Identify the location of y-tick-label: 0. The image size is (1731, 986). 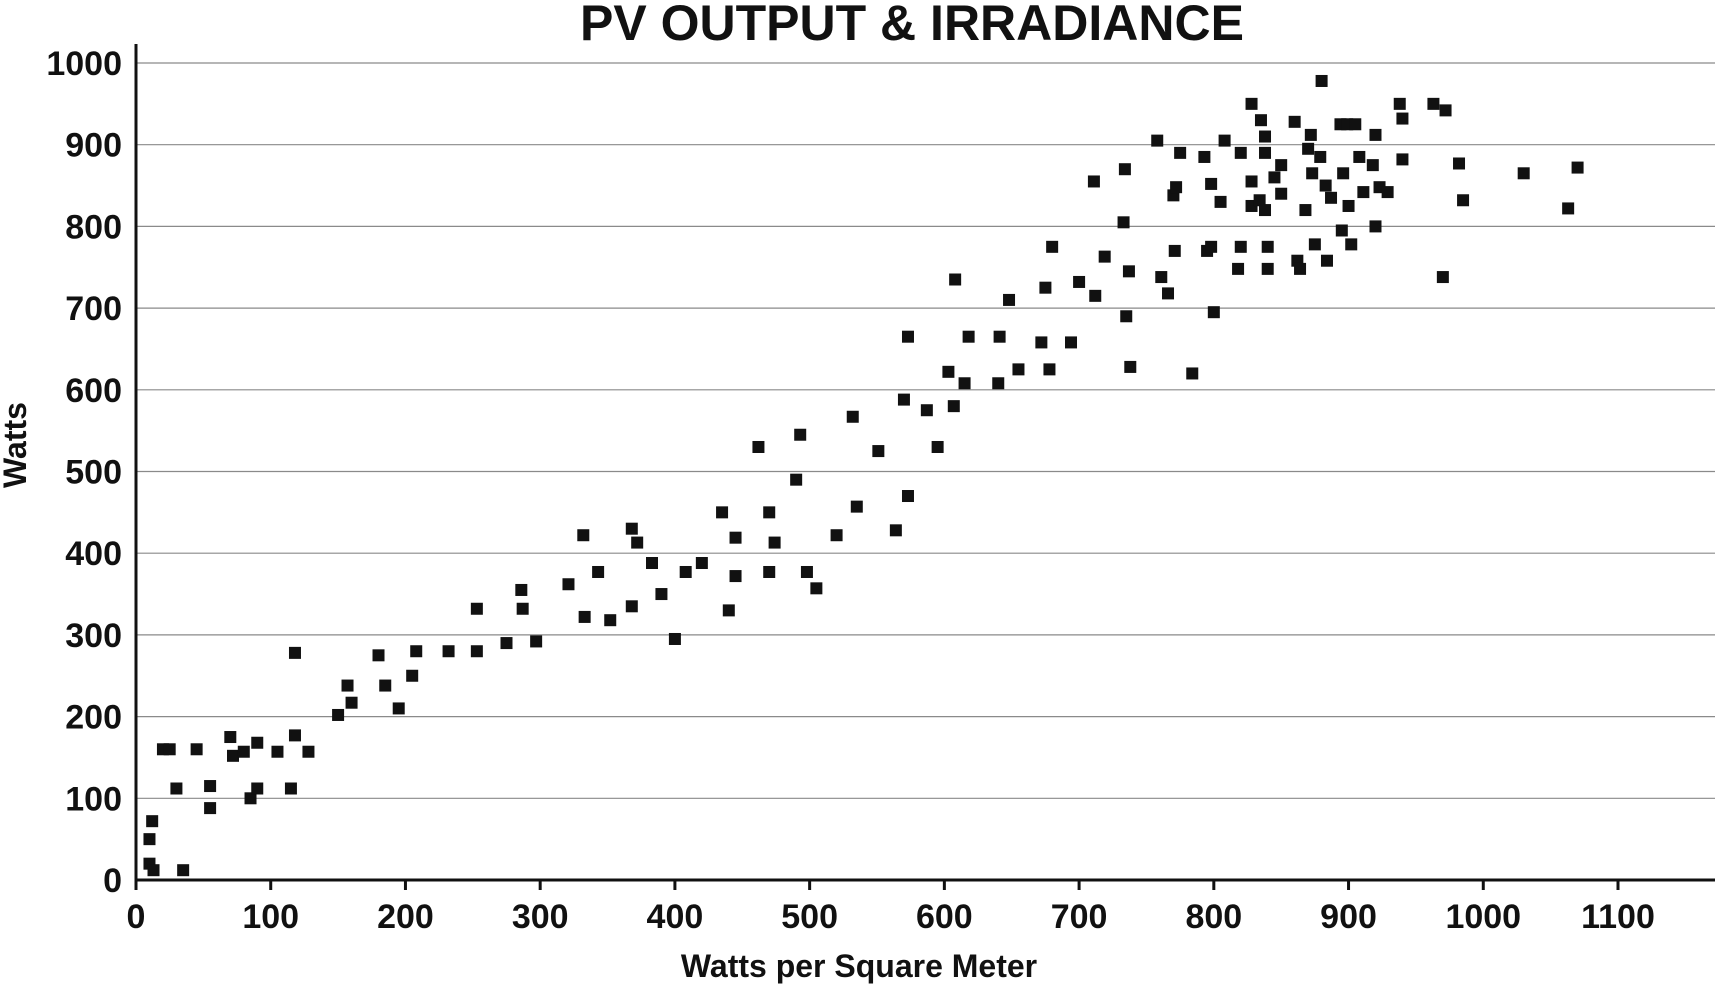
(112, 881).